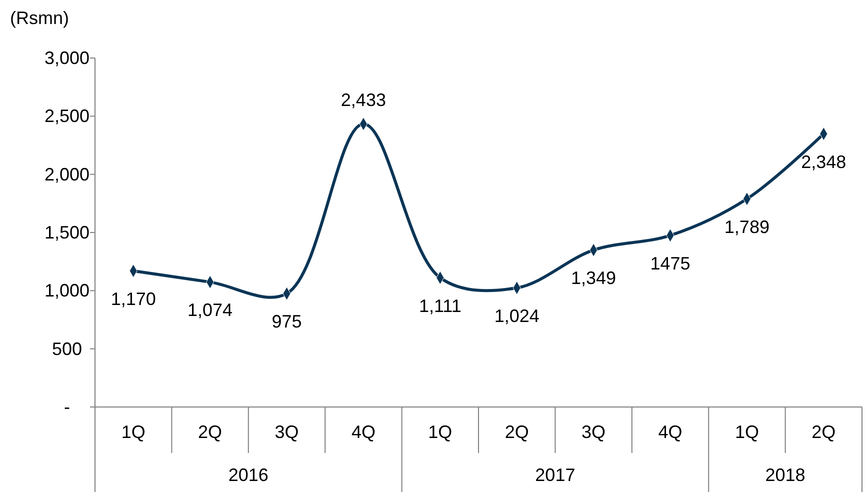 The width and height of the screenshot is (865, 492). What do you see at coordinates (363, 100) in the screenshot?
I see `text: 2,433` at bounding box center [363, 100].